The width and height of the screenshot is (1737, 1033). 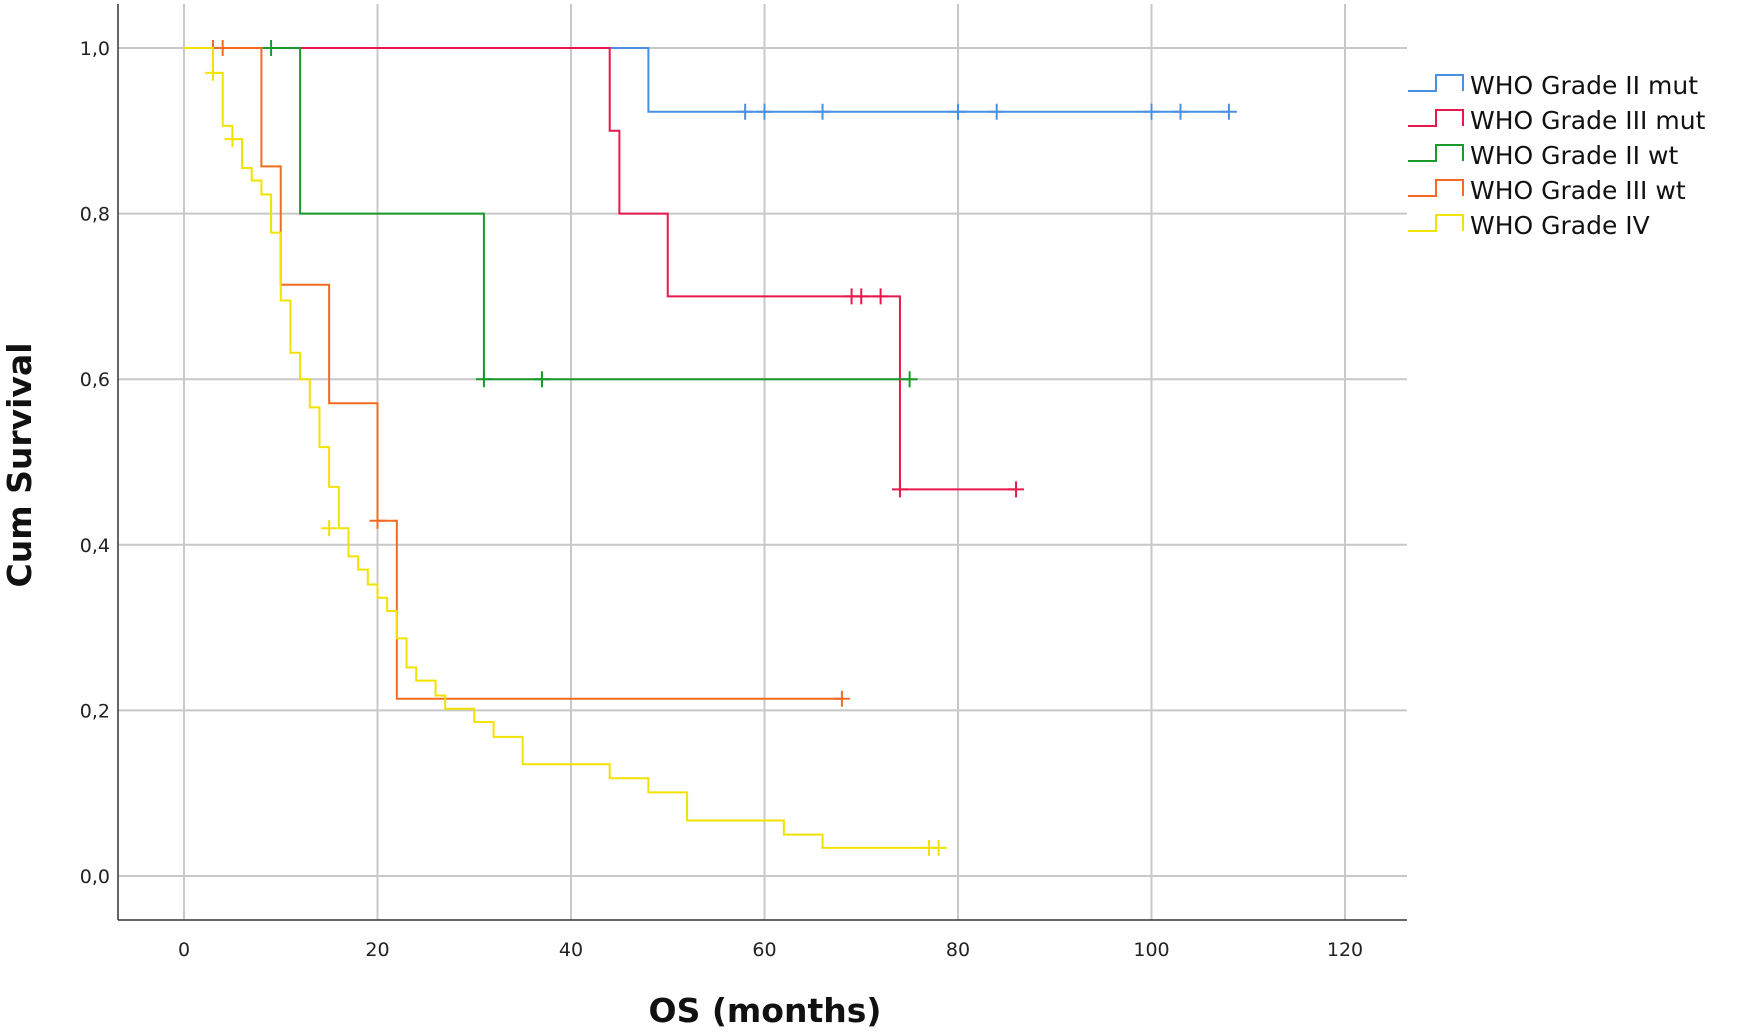 I want to click on y-tick-label-5: 1,0, so click(x=95, y=49).